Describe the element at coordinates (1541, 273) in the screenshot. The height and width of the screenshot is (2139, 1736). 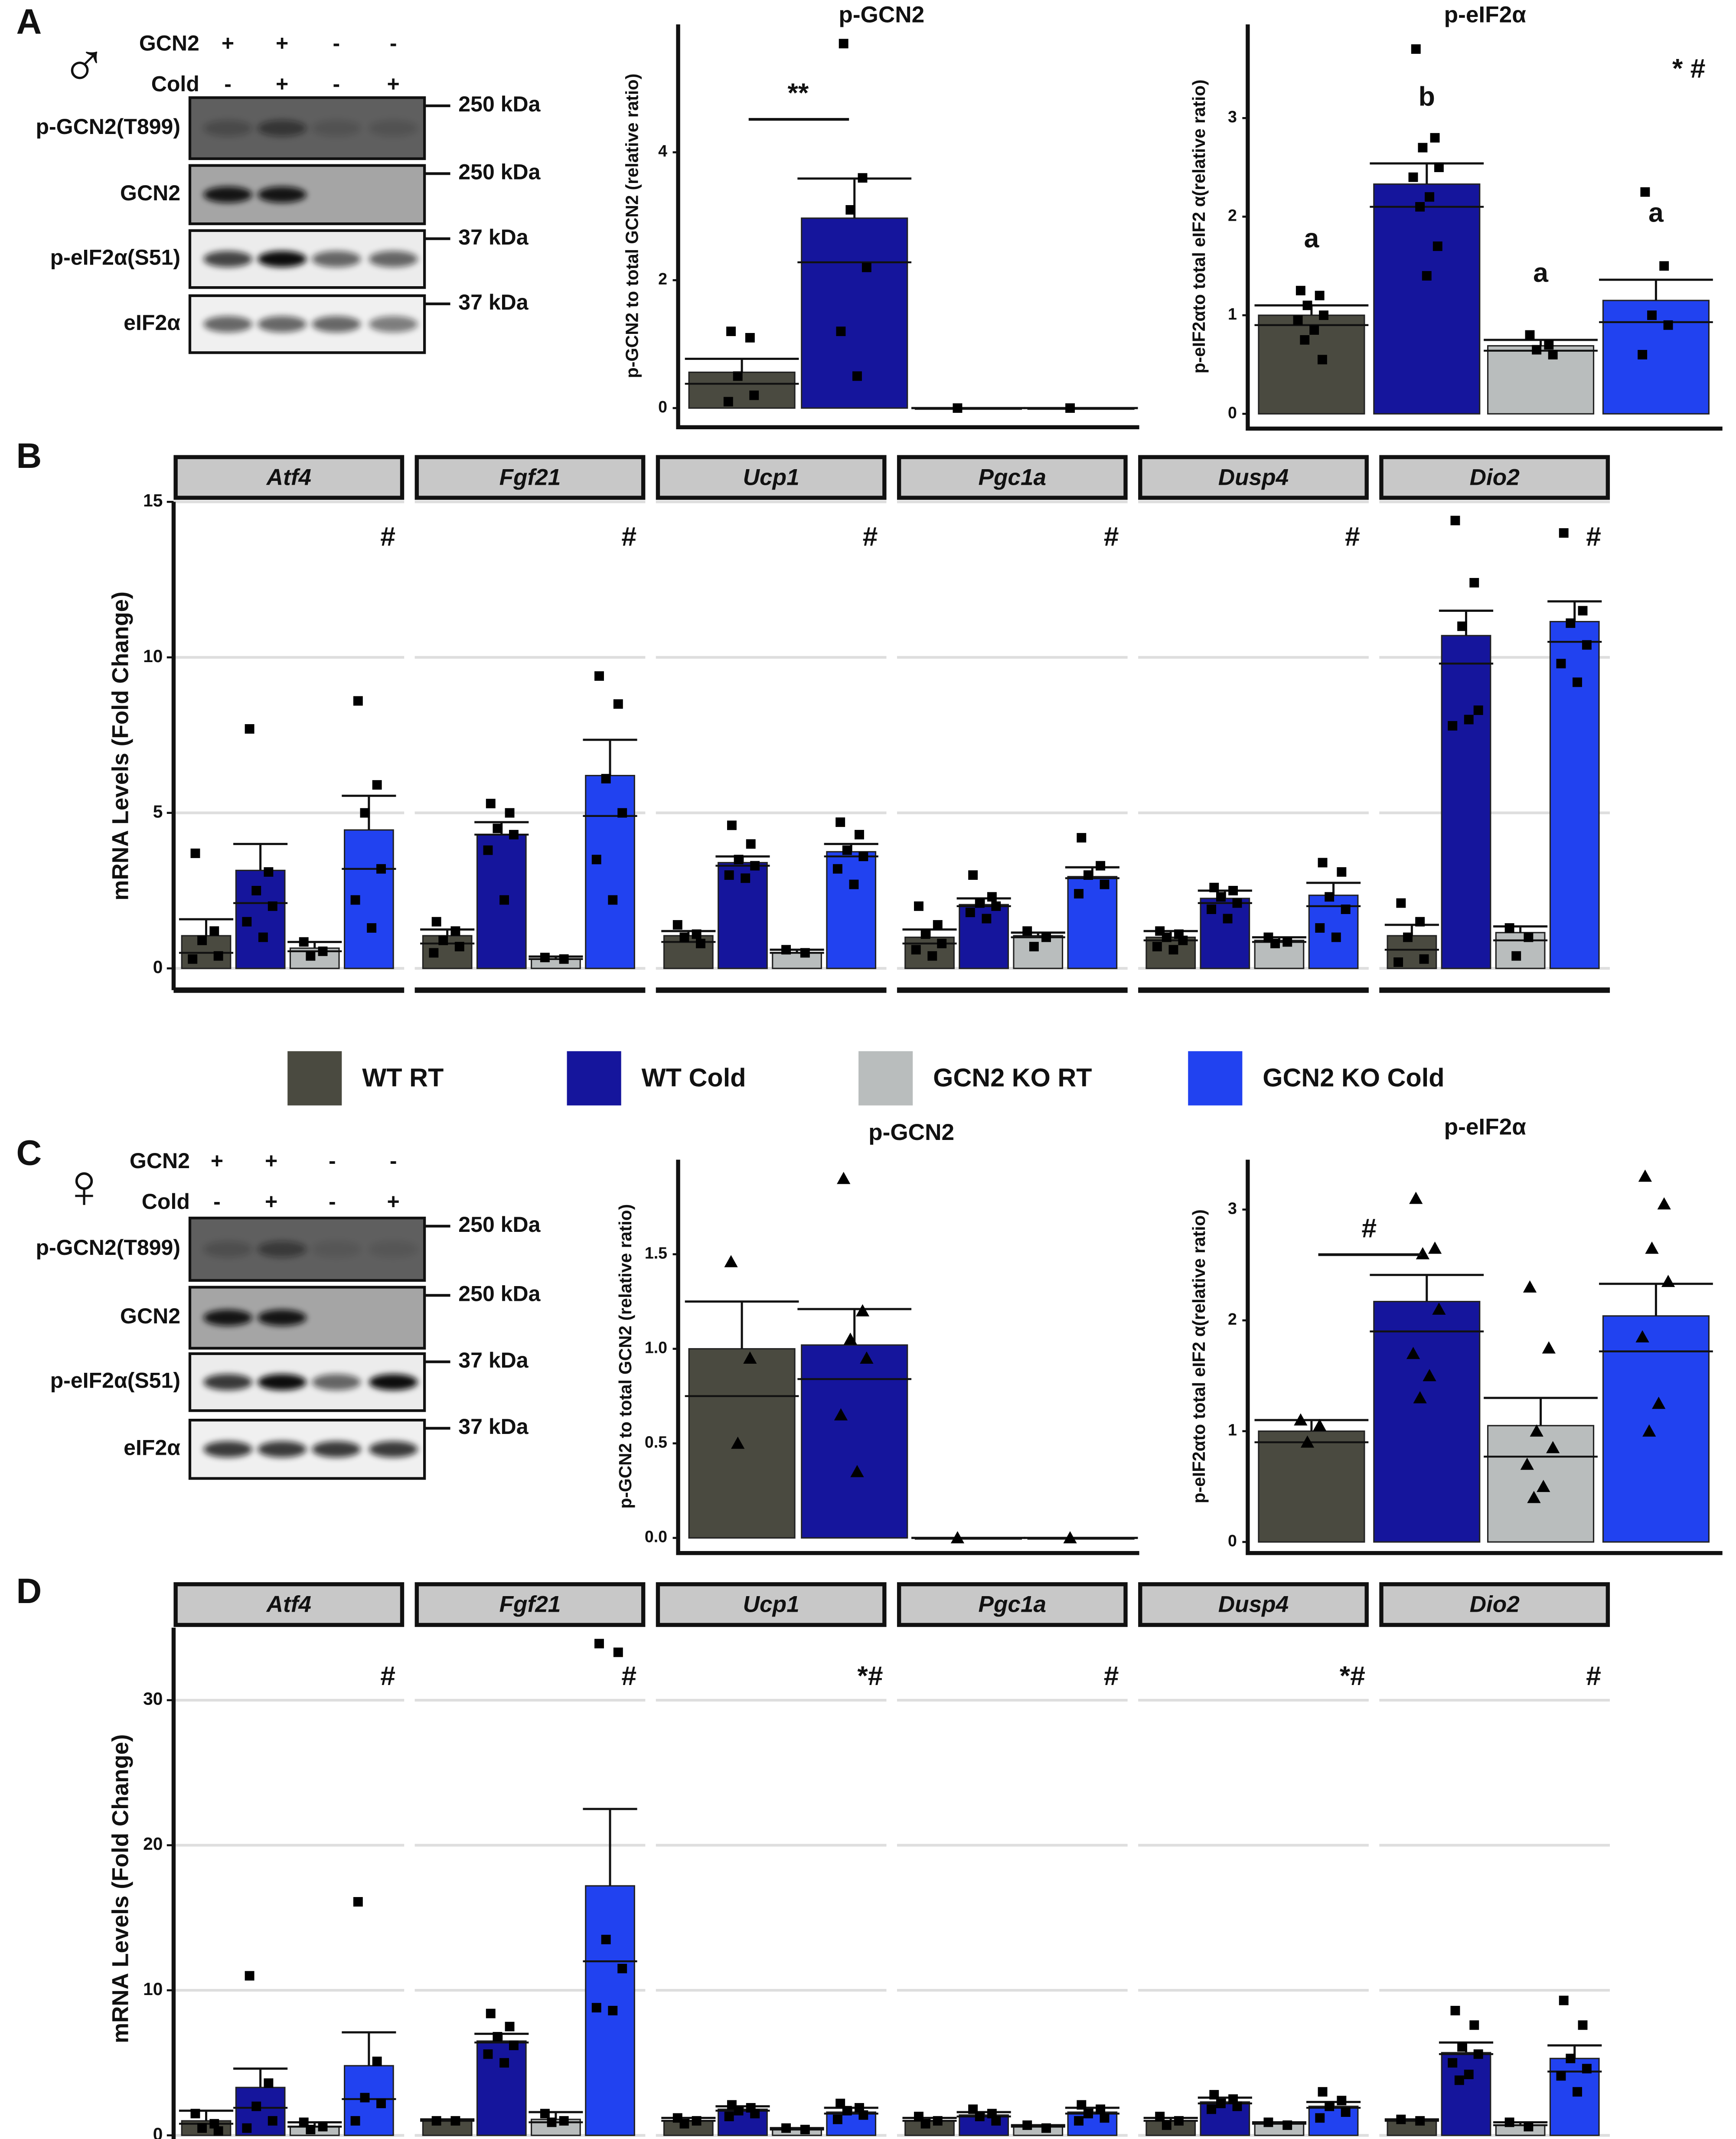
I see `group-letter: a` at that location.